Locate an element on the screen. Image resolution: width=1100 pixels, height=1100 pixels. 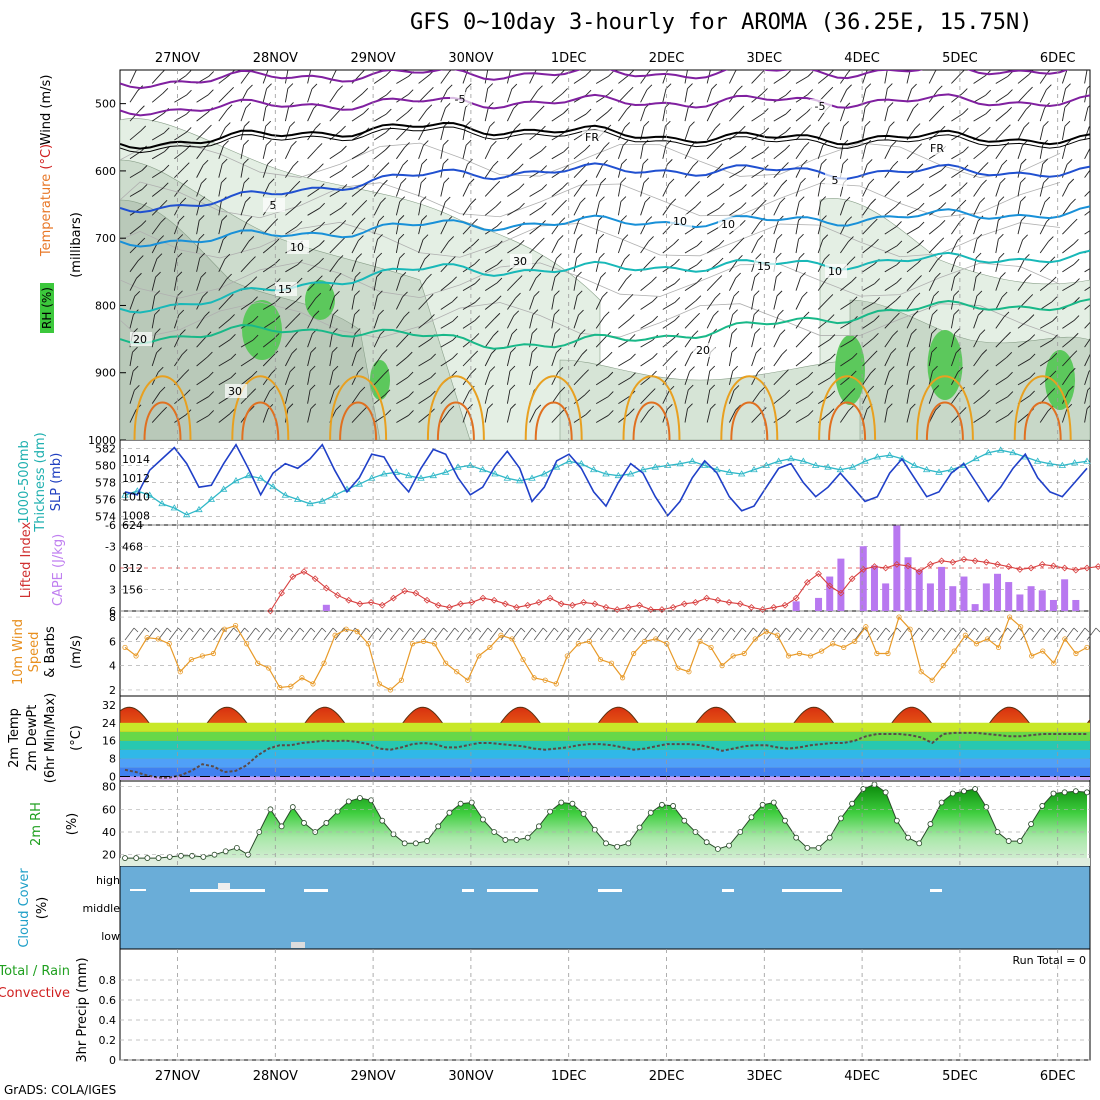
li-line is located at coordinates (684, 585).